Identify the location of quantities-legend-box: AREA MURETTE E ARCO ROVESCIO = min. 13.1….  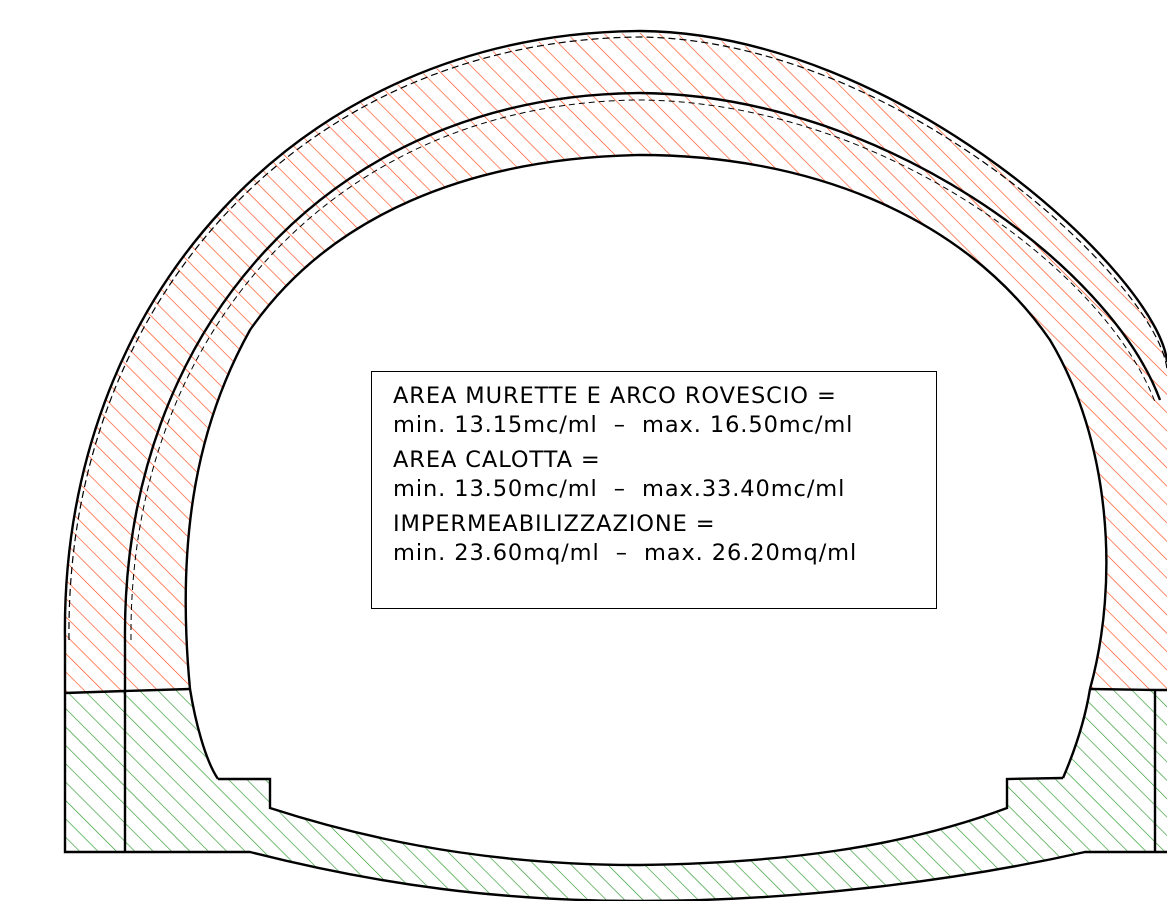
(654, 490).